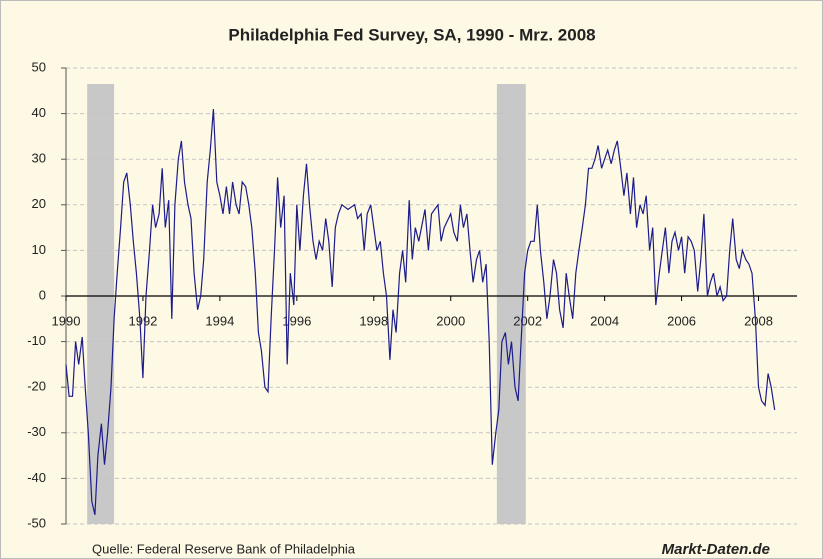 The height and width of the screenshot is (559, 823). I want to click on x-tick-label: 2004, so click(604, 320).